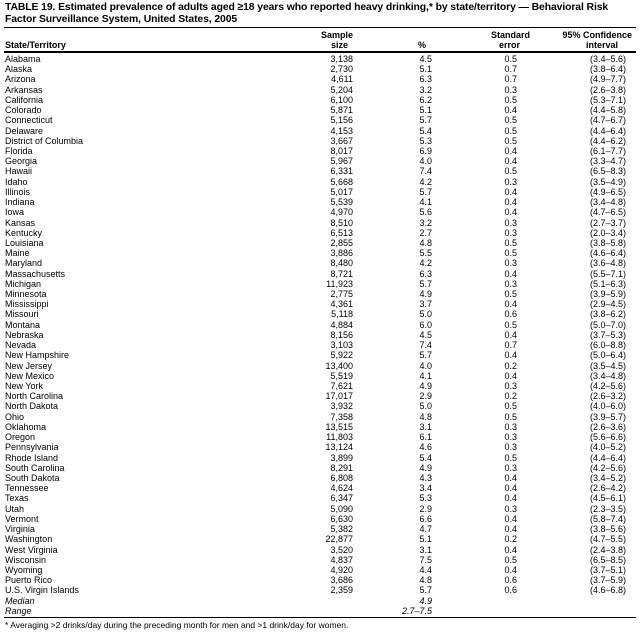 The height and width of the screenshot is (633, 640). What do you see at coordinates (607, 314) in the screenshot?
I see `cell-confidence-interval: (3.8–6.2)` at bounding box center [607, 314].